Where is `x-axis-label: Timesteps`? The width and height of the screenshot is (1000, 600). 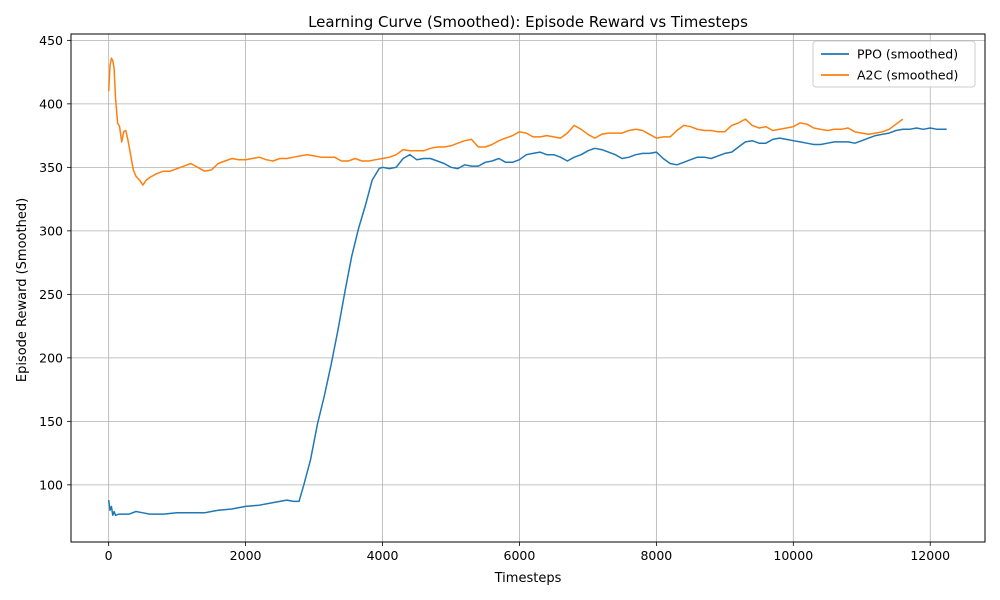 x-axis-label: Timesteps is located at coordinates (528, 578).